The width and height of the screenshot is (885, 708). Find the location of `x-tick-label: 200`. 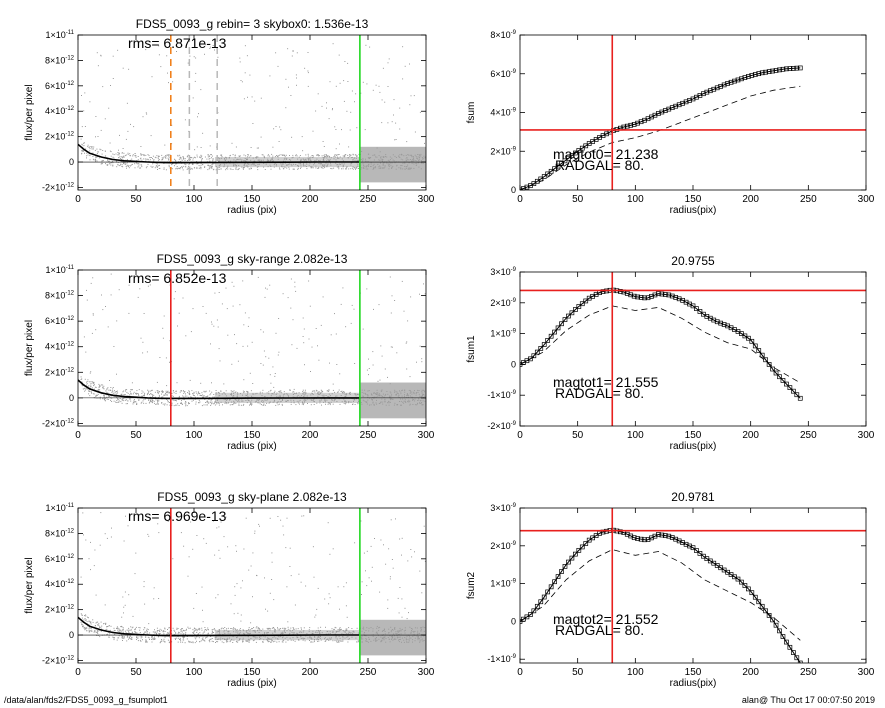

x-tick-label: 200 is located at coordinates (750, 672).